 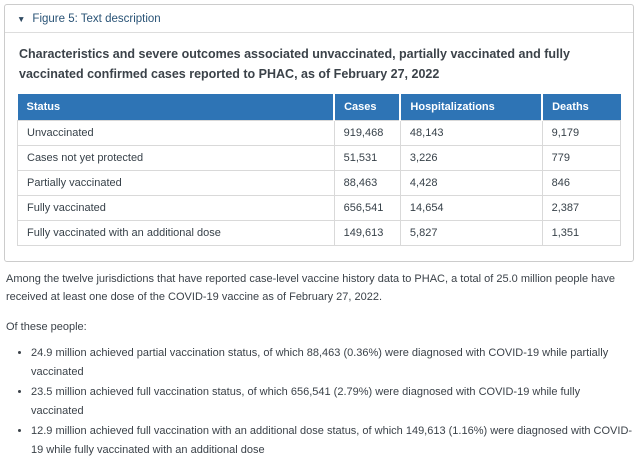 What do you see at coordinates (21, 18) in the screenshot?
I see `caret-down-icon: ▼` at bounding box center [21, 18].